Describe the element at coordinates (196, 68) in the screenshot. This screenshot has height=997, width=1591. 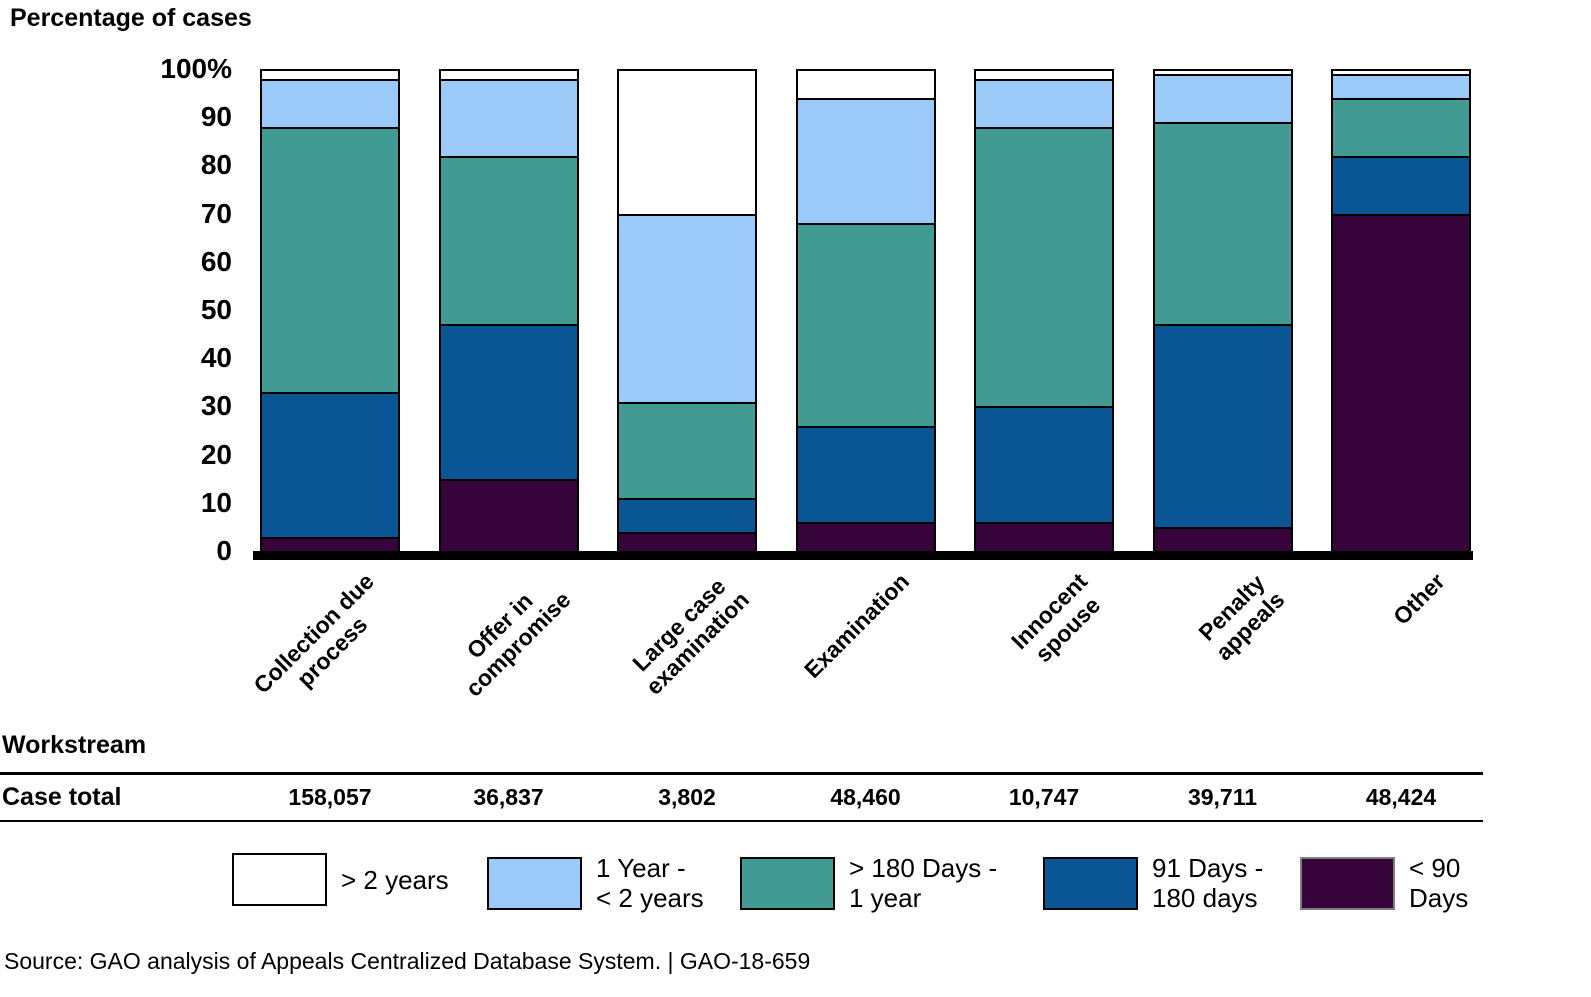
I see `y-tick-label: 100%` at that location.